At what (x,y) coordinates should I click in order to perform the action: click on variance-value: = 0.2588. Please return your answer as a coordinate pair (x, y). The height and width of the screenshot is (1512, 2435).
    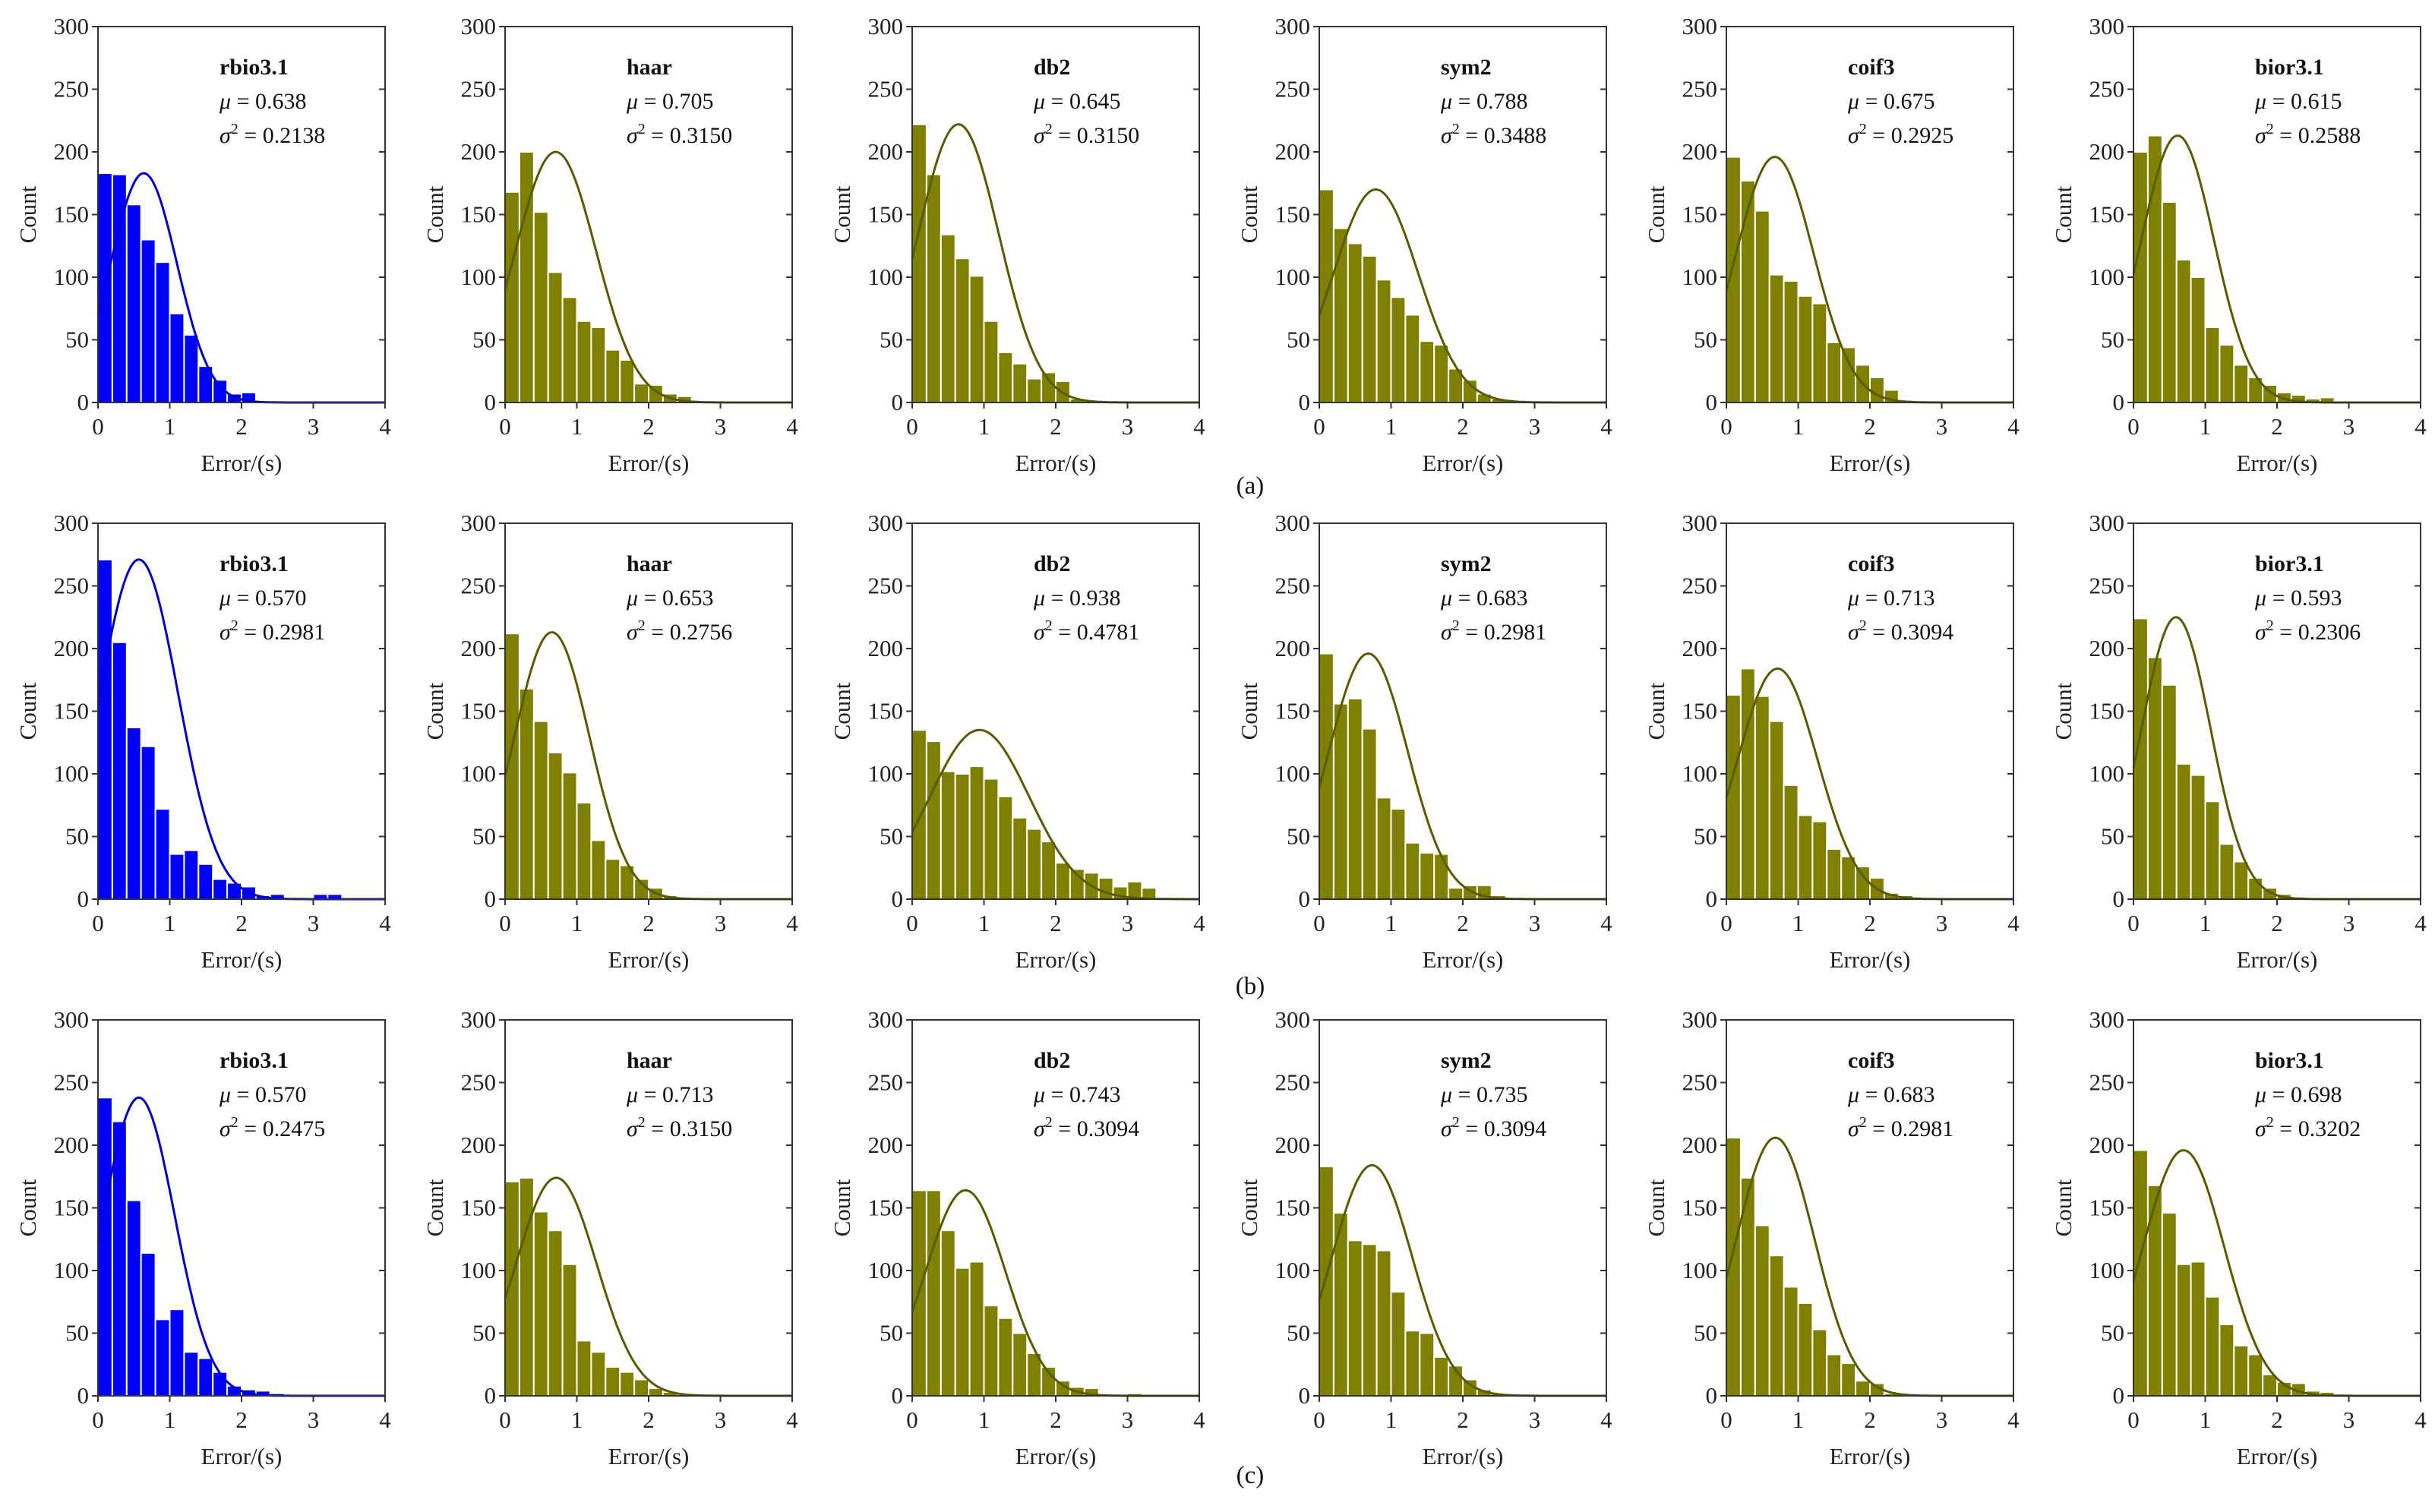
    Looking at the image, I should click on (2318, 136).